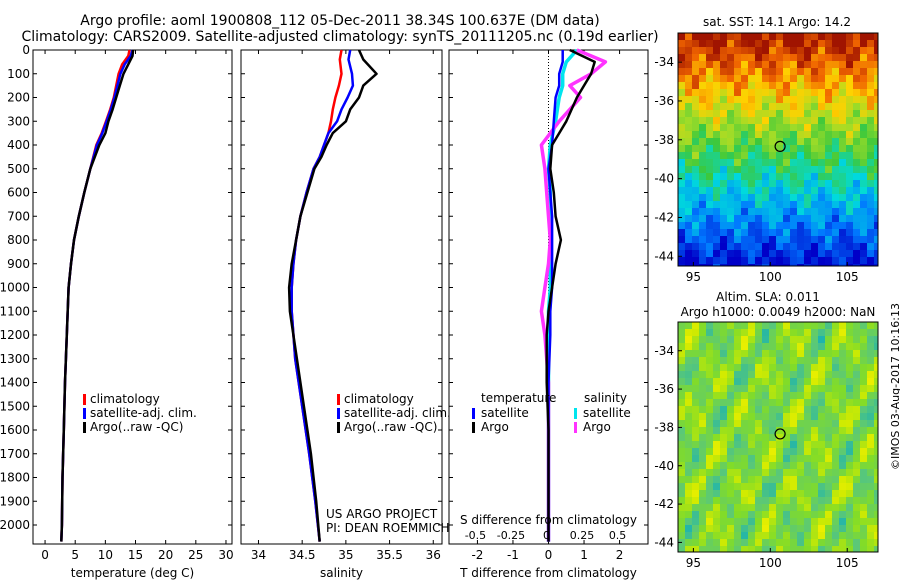  What do you see at coordinates (777, 22) in the screenshot?
I see `sst-map-title: sat. SST: 14.1 Argo: 14.2` at bounding box center [777, 22].